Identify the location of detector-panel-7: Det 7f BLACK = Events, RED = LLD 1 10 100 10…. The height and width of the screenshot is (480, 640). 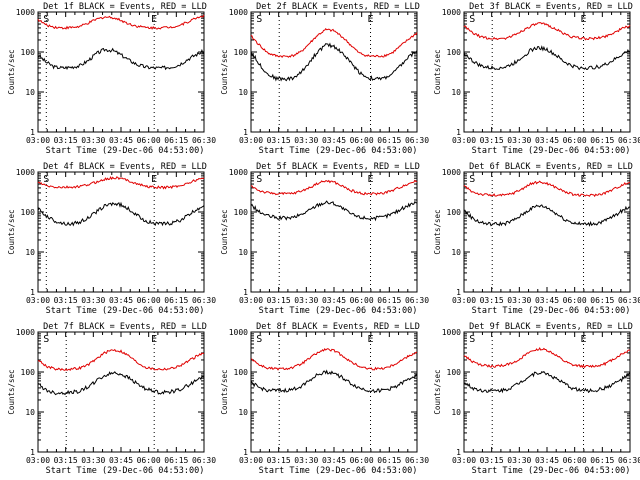
(111, 399).